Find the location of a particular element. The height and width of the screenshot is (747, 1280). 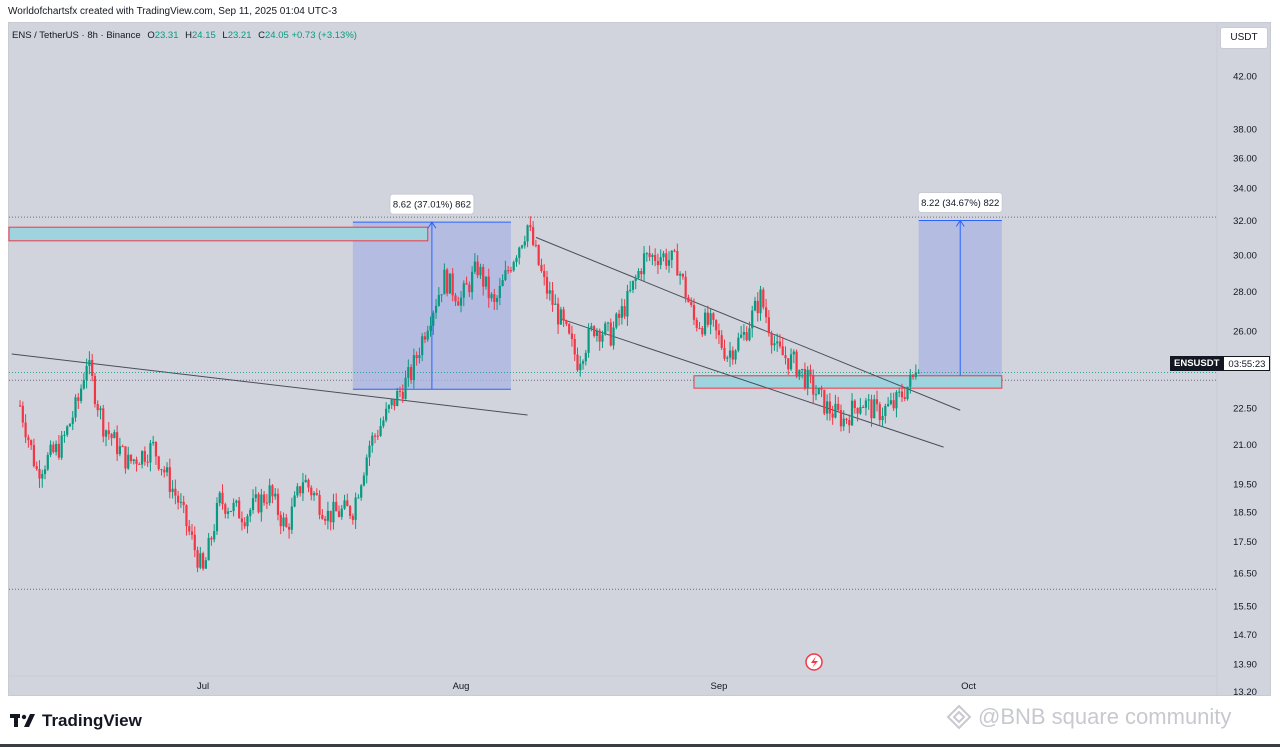

measure-arrow-head is located at coordinates (432, 225).